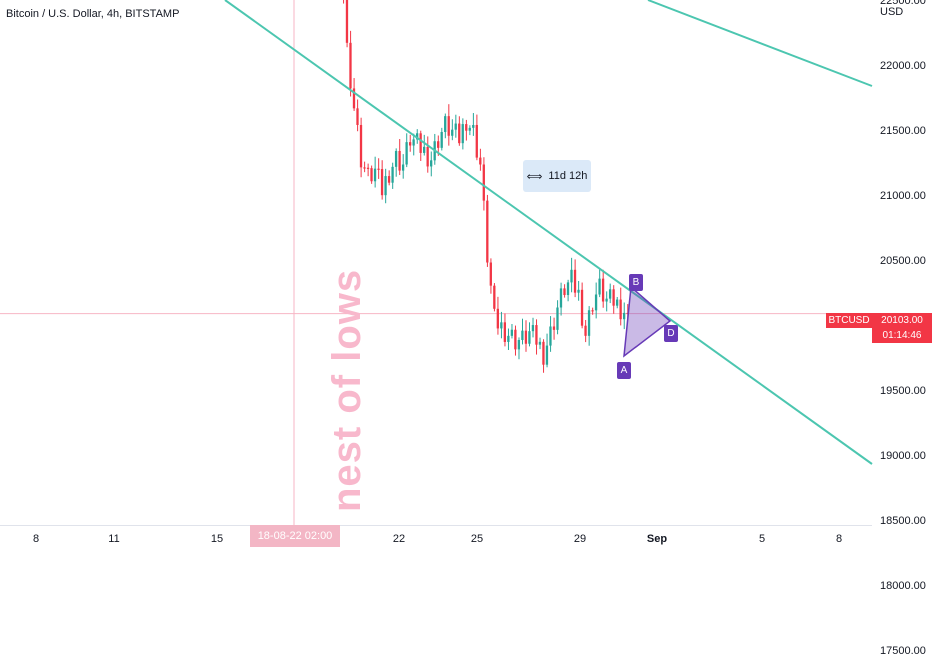 The height and width of the screenshot is (657, 932). What do you see at coordinates (647, 321) in the screenshot?
I see `triangle-pattern` at bounding box center [647, 321].